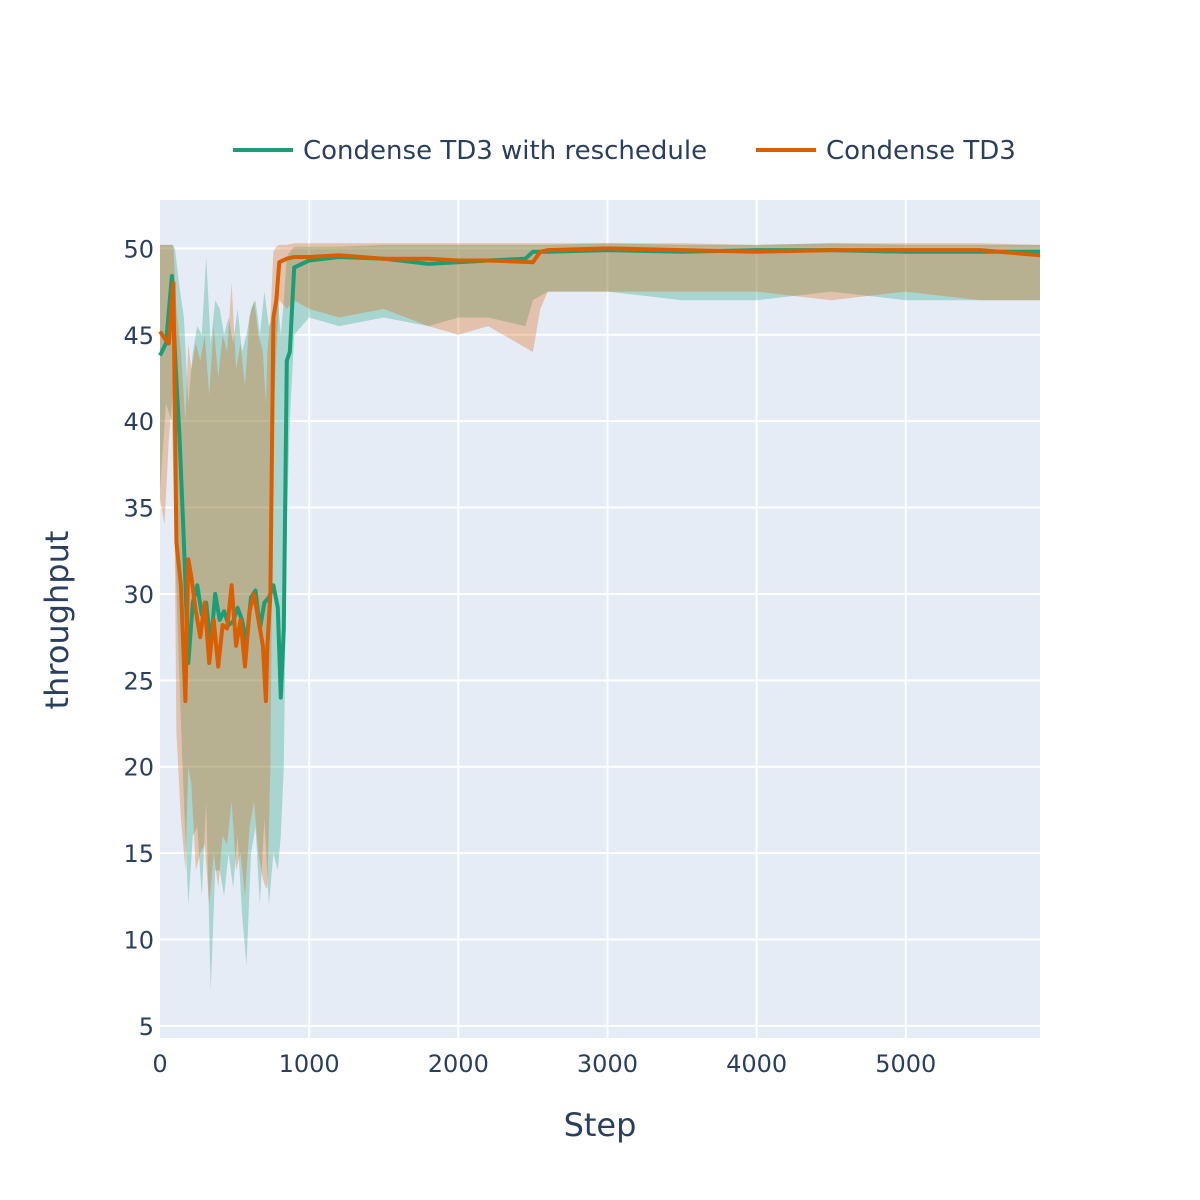 The height and width of the screenshot is (1200, 1200). What do you see at coordinates (458, 1064) in the screenshot?
I see `x-tick-label: 2000` at bounding box center [458, 1064].